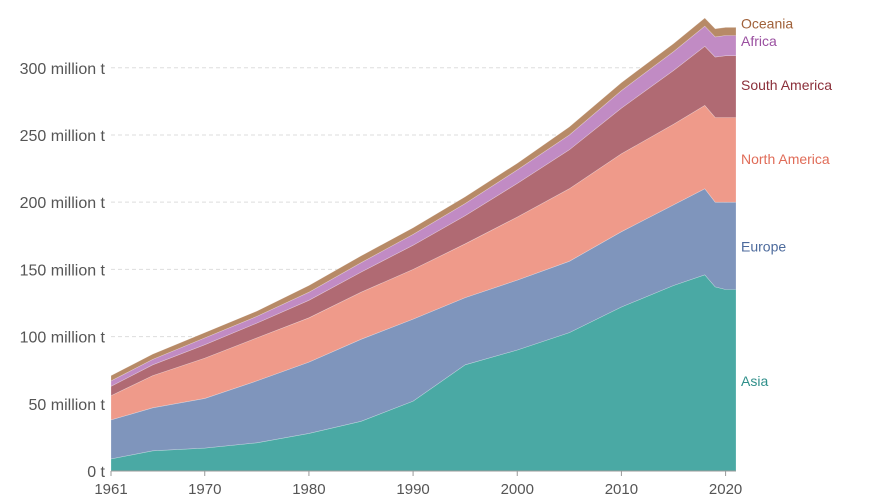 The width and height of the screenshot is (880, 495). I want to click on y-tick-label: 200 million t, so click(63, 203).